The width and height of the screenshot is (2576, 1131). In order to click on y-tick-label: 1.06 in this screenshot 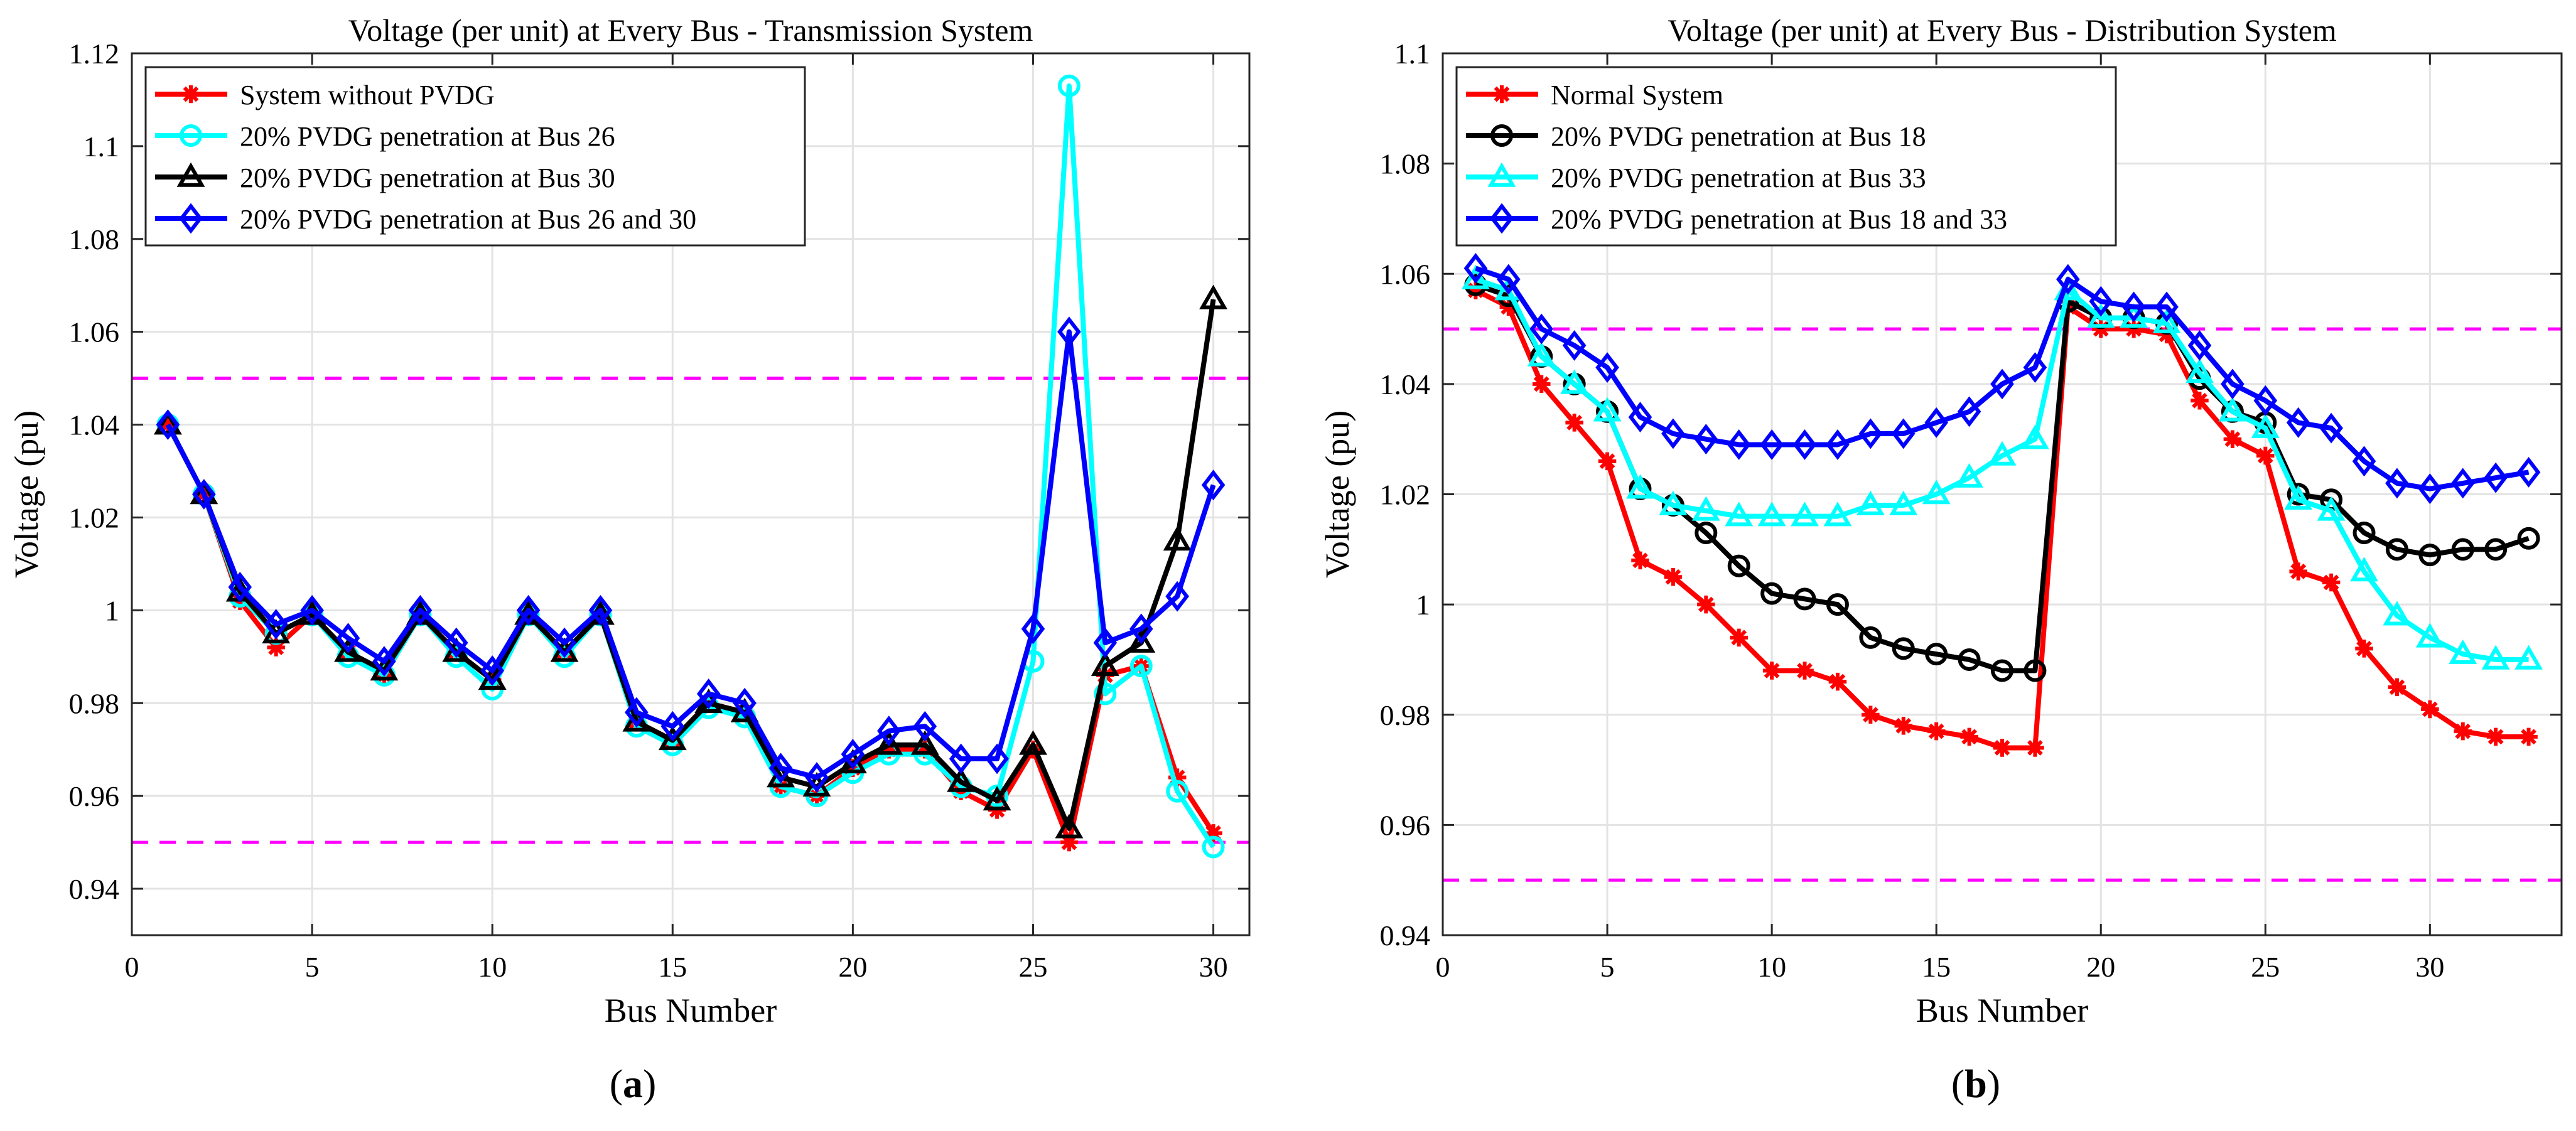, I will do `click(94, 332)`.